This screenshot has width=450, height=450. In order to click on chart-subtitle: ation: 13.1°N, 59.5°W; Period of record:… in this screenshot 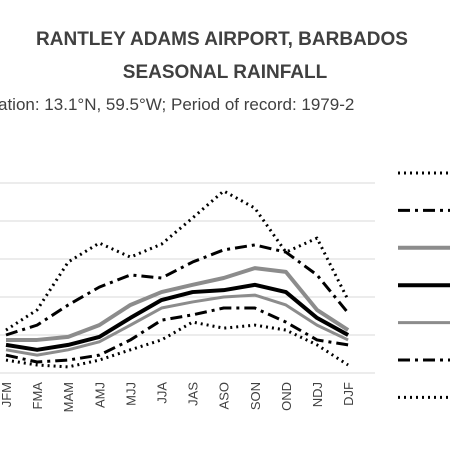, I will do `click(177, 104)`.